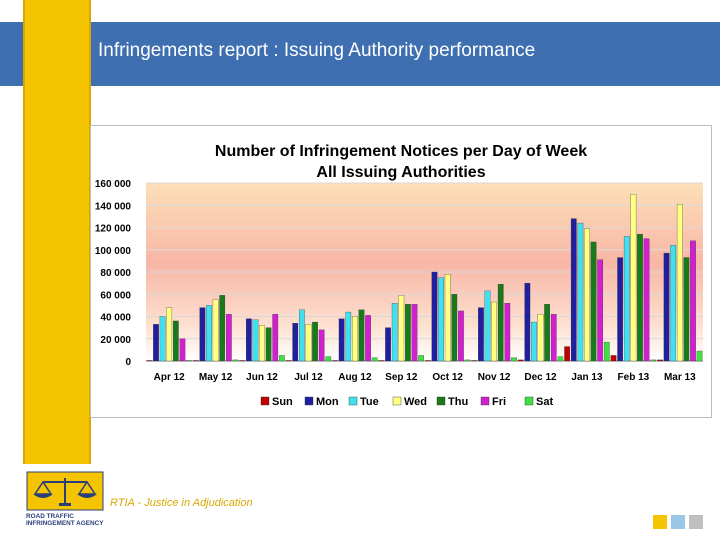  What do you see at coordinates (696, 522) in the screenshot?
I see `footer-square-gray` at bounding box center [696, 522].